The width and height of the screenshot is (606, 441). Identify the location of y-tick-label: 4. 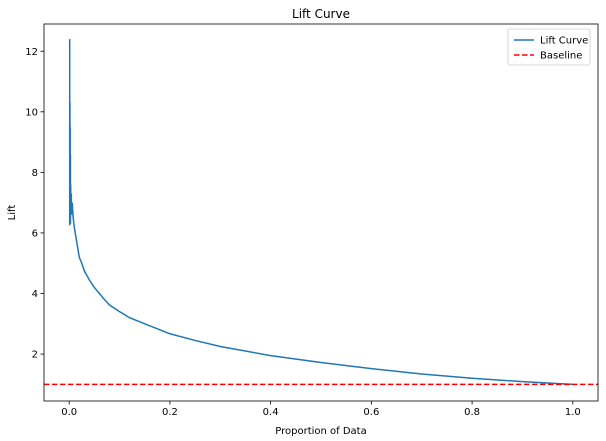
(35, 294).